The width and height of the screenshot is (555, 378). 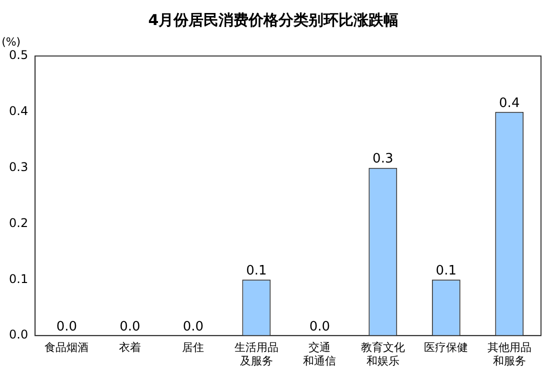 What do you see at coordinates (273, 19) in the screenshot?
I see `chart-title: 4月份居民消费价格分类别环比涨跌幅` at bounding box center [273, 19].